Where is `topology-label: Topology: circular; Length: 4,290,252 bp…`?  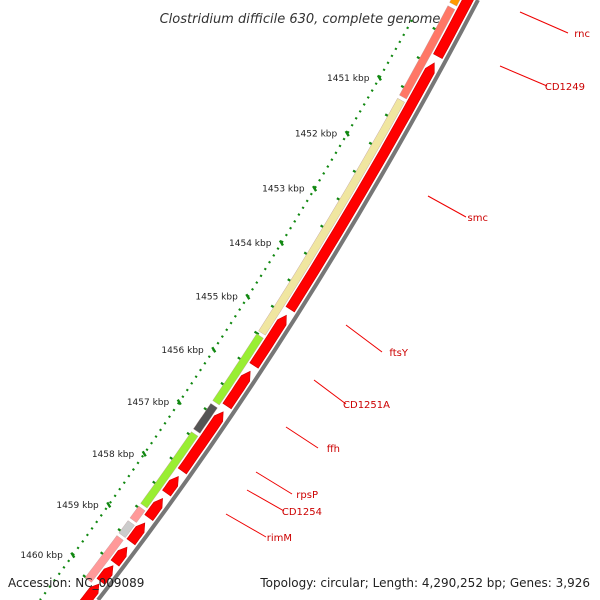 topology-label: Topology: circular; Length: 4,290,252 bp… is located at coordinates (425, 583).